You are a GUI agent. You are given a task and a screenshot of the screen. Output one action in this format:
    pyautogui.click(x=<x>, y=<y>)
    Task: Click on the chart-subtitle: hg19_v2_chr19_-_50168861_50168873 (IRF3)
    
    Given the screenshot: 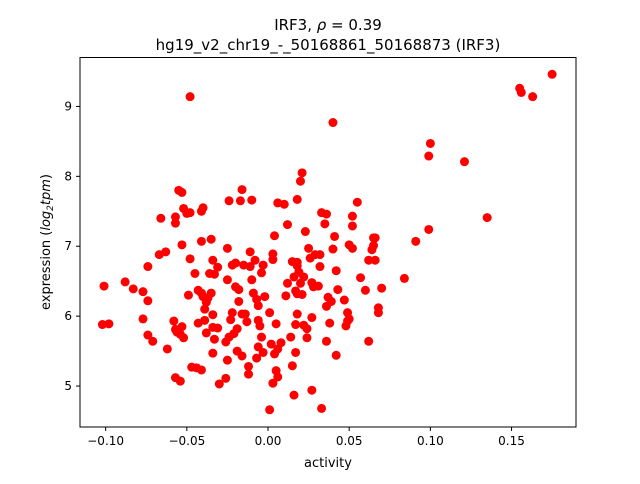 What is the action you would take?
    pyautogui.click(x=328, y=45)
    